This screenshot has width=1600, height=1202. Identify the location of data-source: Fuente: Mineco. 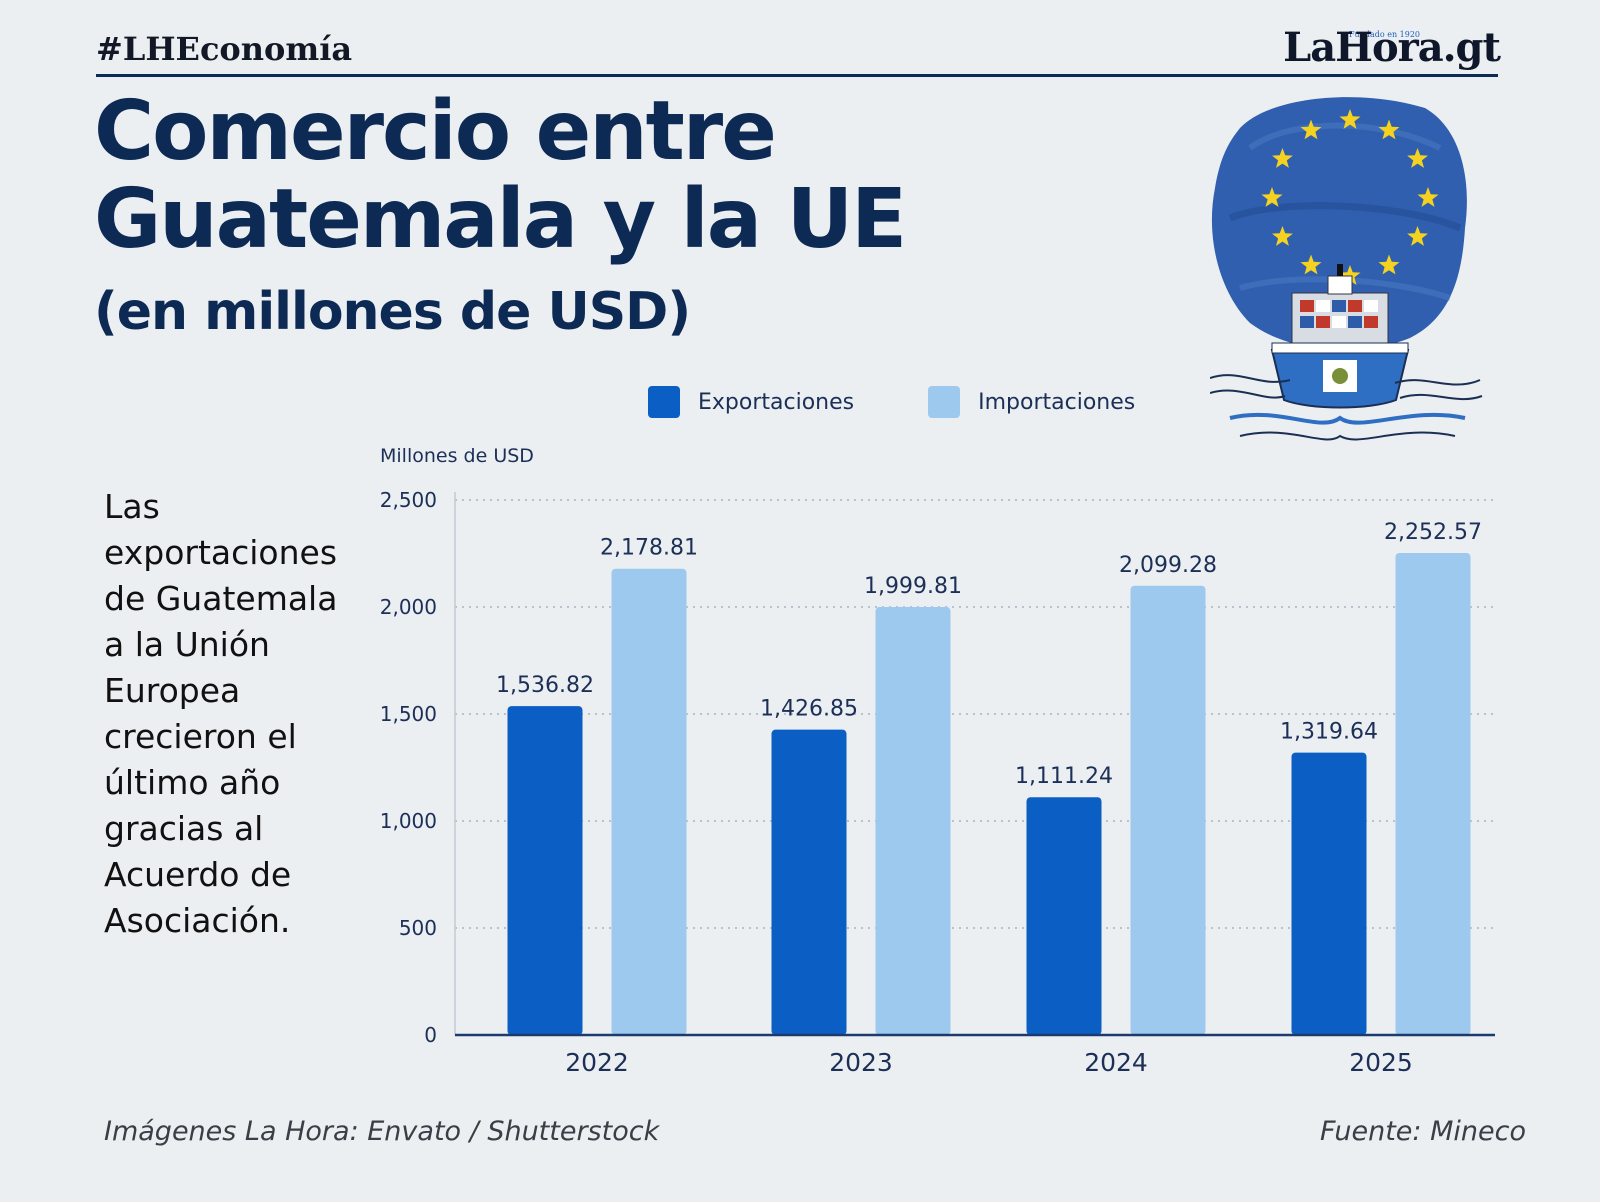
(1422, 1131).